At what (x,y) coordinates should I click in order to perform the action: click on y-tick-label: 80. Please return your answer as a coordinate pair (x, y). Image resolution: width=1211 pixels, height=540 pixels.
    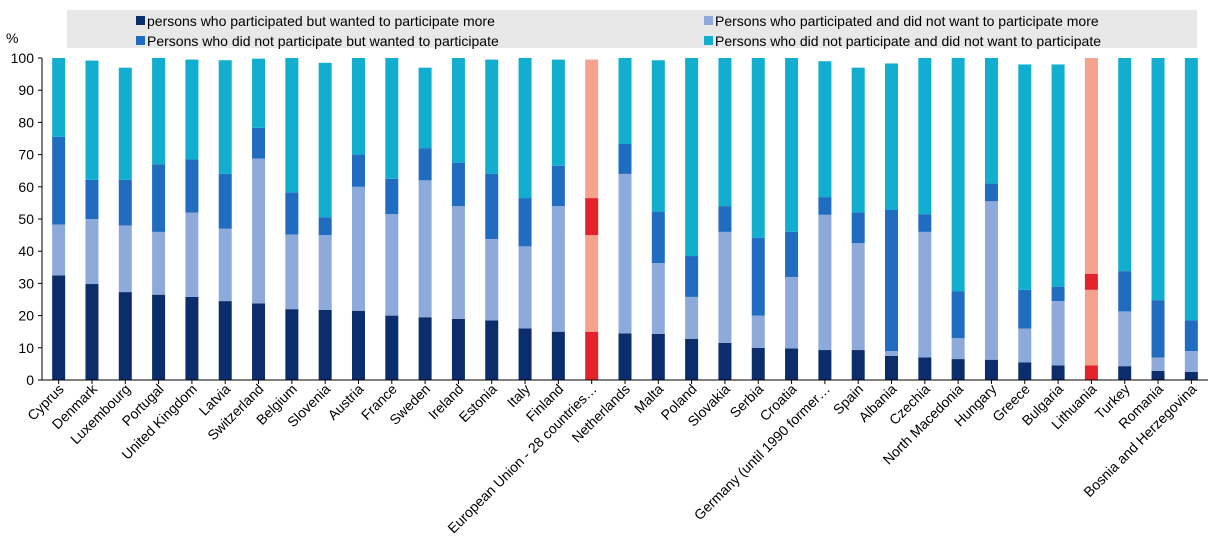
    Looking at the image, I should click on (26, 122).